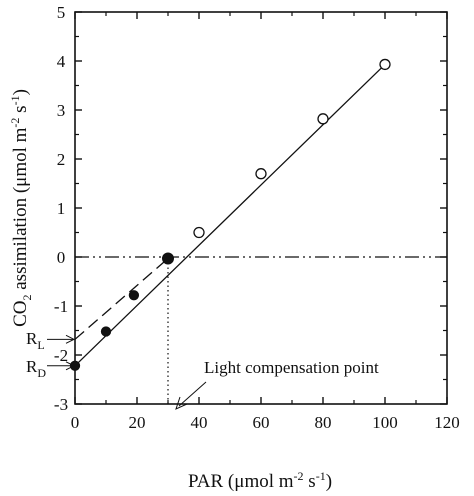 The image size is (474, 496). What do you see at coordinates (323, 422) in the screenshot?
I see `x-tick-label: 80` at bounding box center [323, 422].